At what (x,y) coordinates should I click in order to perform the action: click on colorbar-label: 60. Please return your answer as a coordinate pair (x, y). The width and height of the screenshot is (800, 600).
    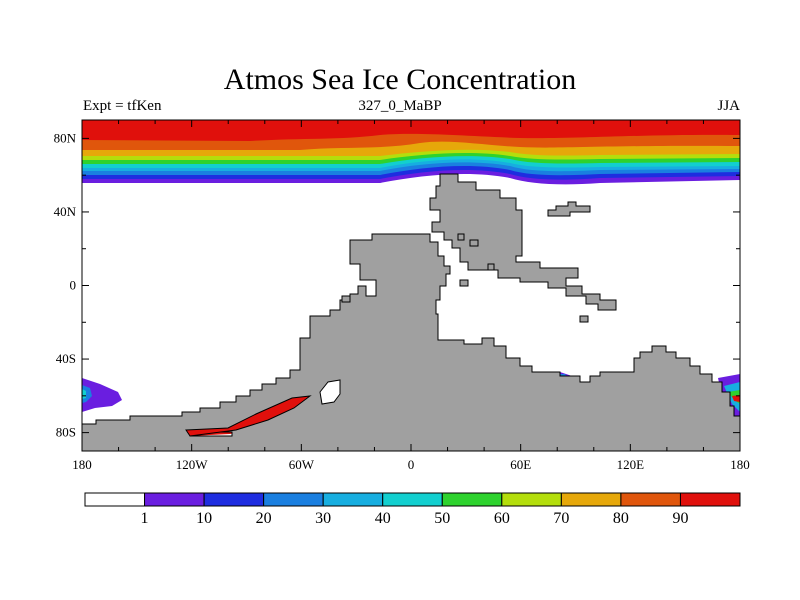
    Looking at the image, I should click on (502, 518).